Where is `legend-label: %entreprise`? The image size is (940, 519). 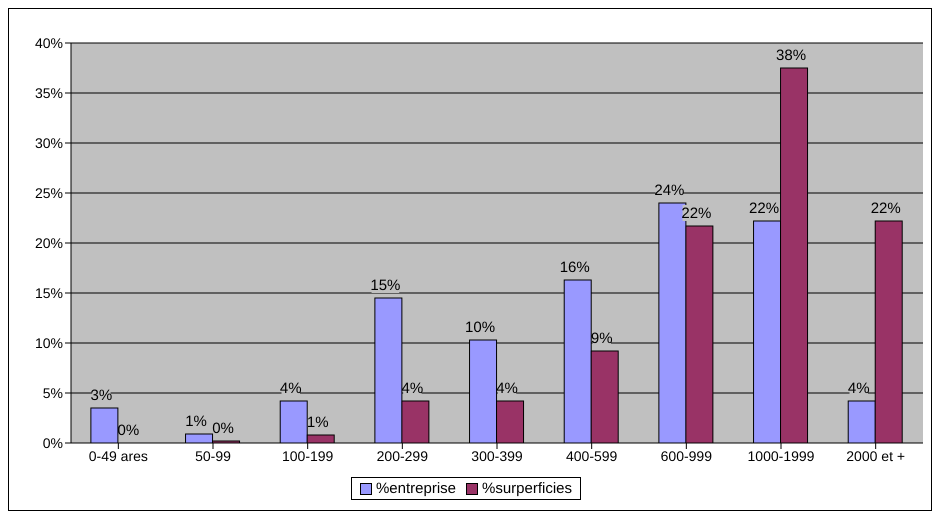
legend-label: %entreprise is located at coordinates (415, 488).